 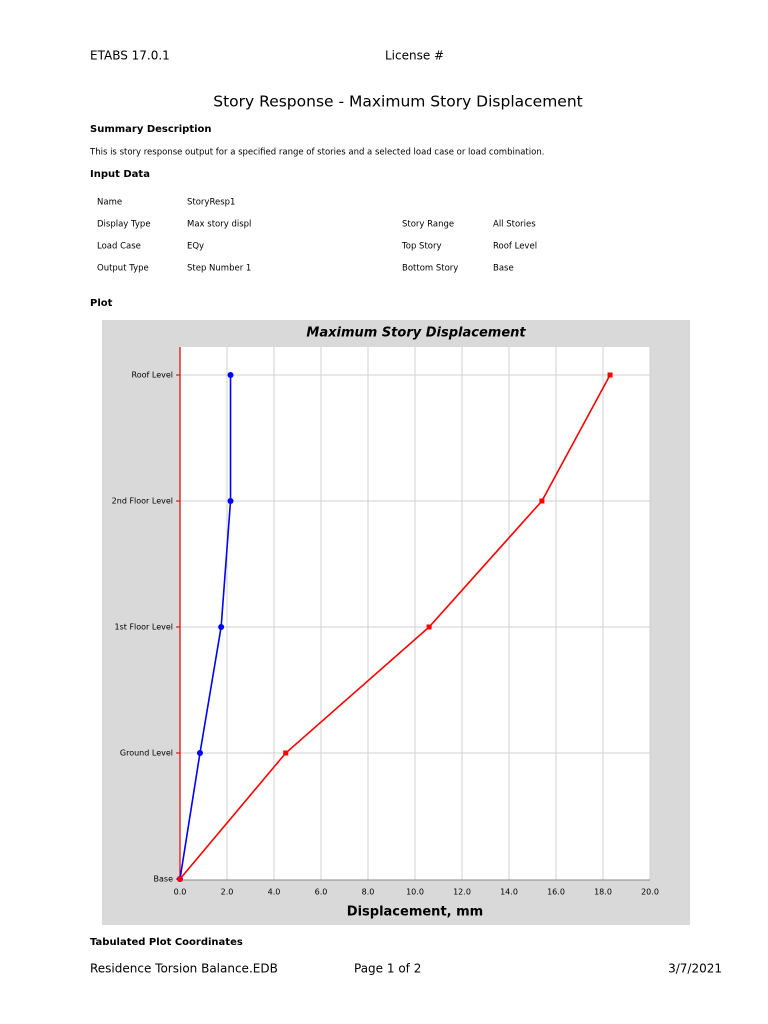 What do you see at coordinates (151, 129) in the screenshot?
I see `section-heading: Summary Description` at bounding box center [151, 129].